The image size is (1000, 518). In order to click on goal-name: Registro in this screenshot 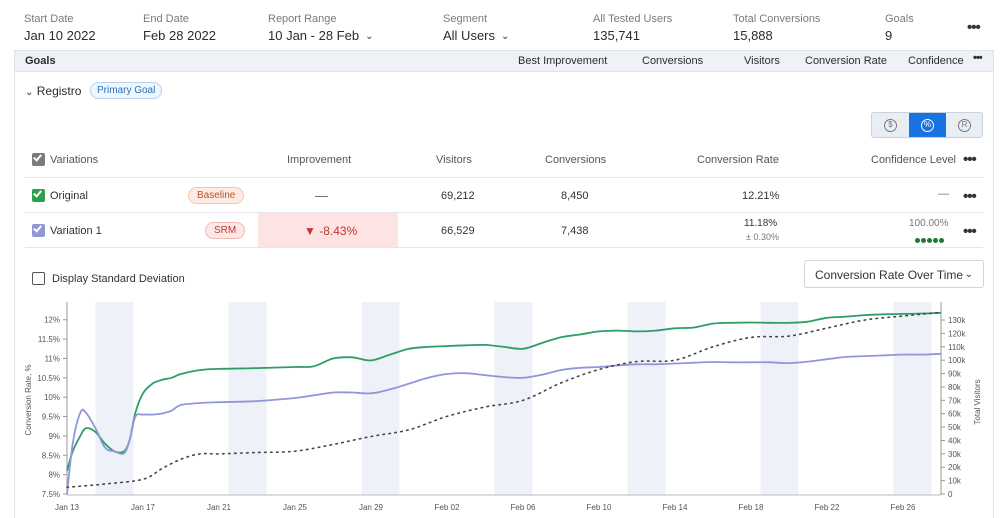, I will do `click(59, 91)`.